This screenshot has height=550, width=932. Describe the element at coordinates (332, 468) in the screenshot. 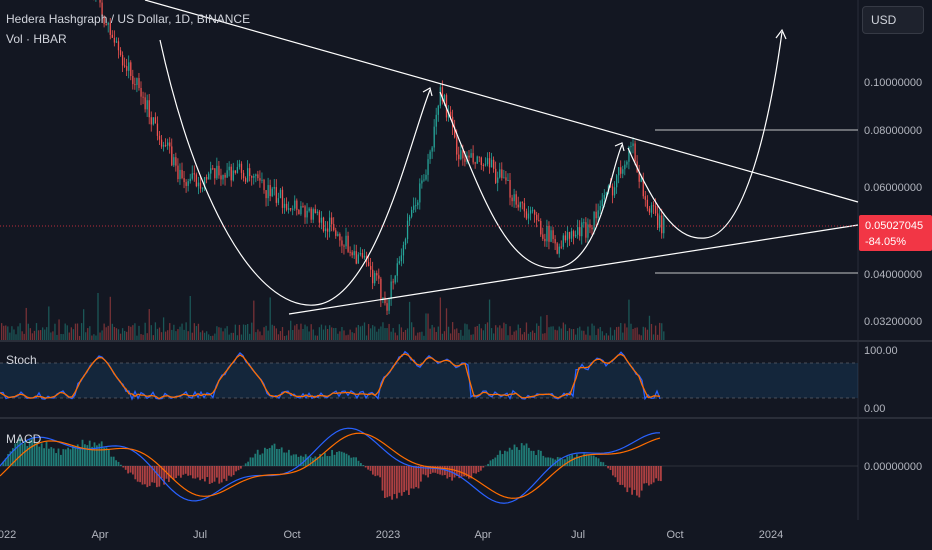

I see `macd-histogram` at that location.